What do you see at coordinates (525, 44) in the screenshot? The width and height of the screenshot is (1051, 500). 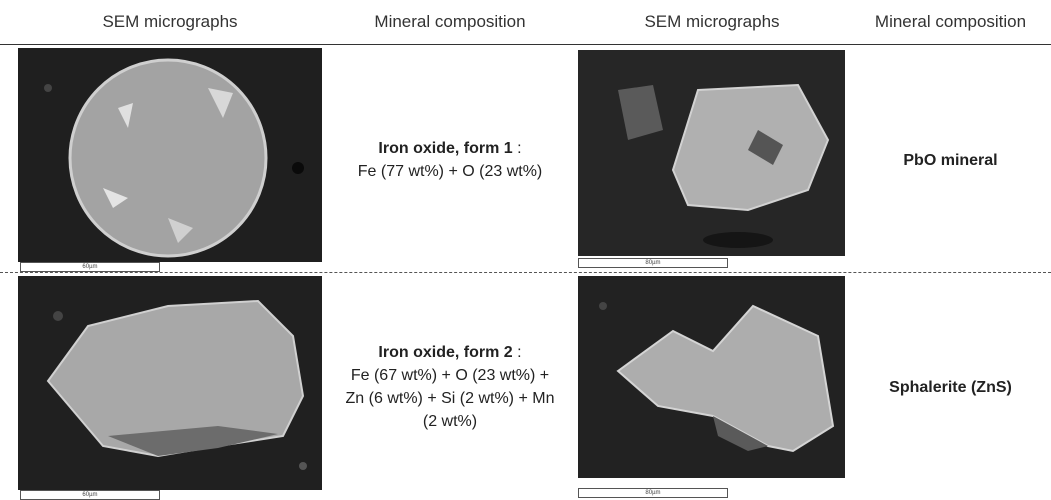 I see `header-rule` at bounding box center [525, 44].